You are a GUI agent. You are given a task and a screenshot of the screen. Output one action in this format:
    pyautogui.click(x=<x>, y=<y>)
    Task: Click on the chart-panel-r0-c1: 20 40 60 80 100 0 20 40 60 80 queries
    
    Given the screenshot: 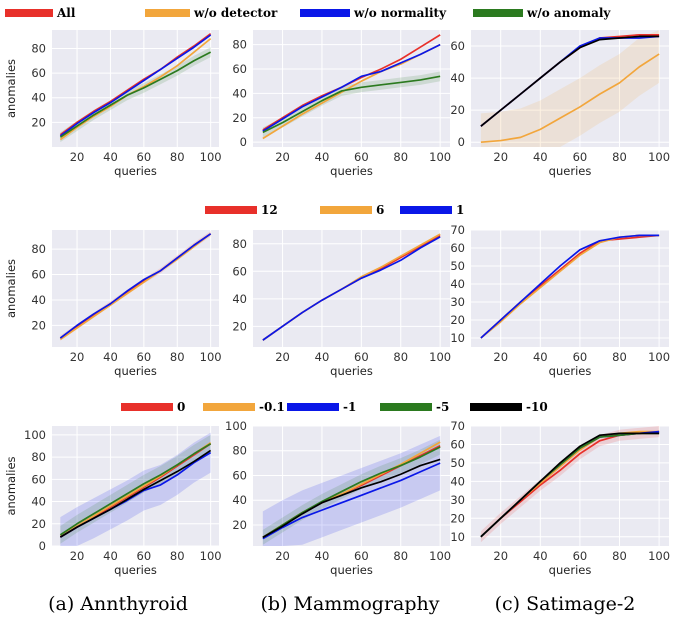 What is the action you would take?
    pyautogui.click(x=341, y=104)
    